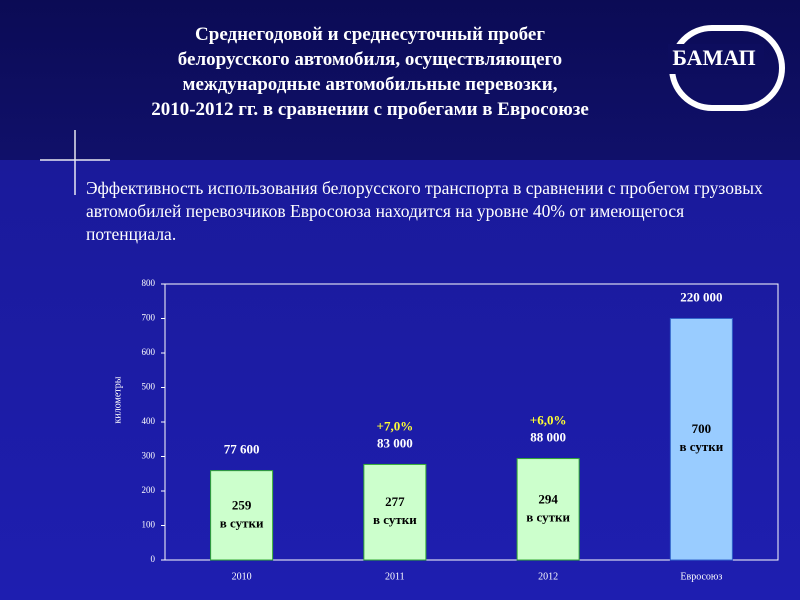 The height and width of the screenshot is (600, 800). Describe the element at coordinates (149, 318) in the screenshot. I see `y-tick-label: 700` at that location.